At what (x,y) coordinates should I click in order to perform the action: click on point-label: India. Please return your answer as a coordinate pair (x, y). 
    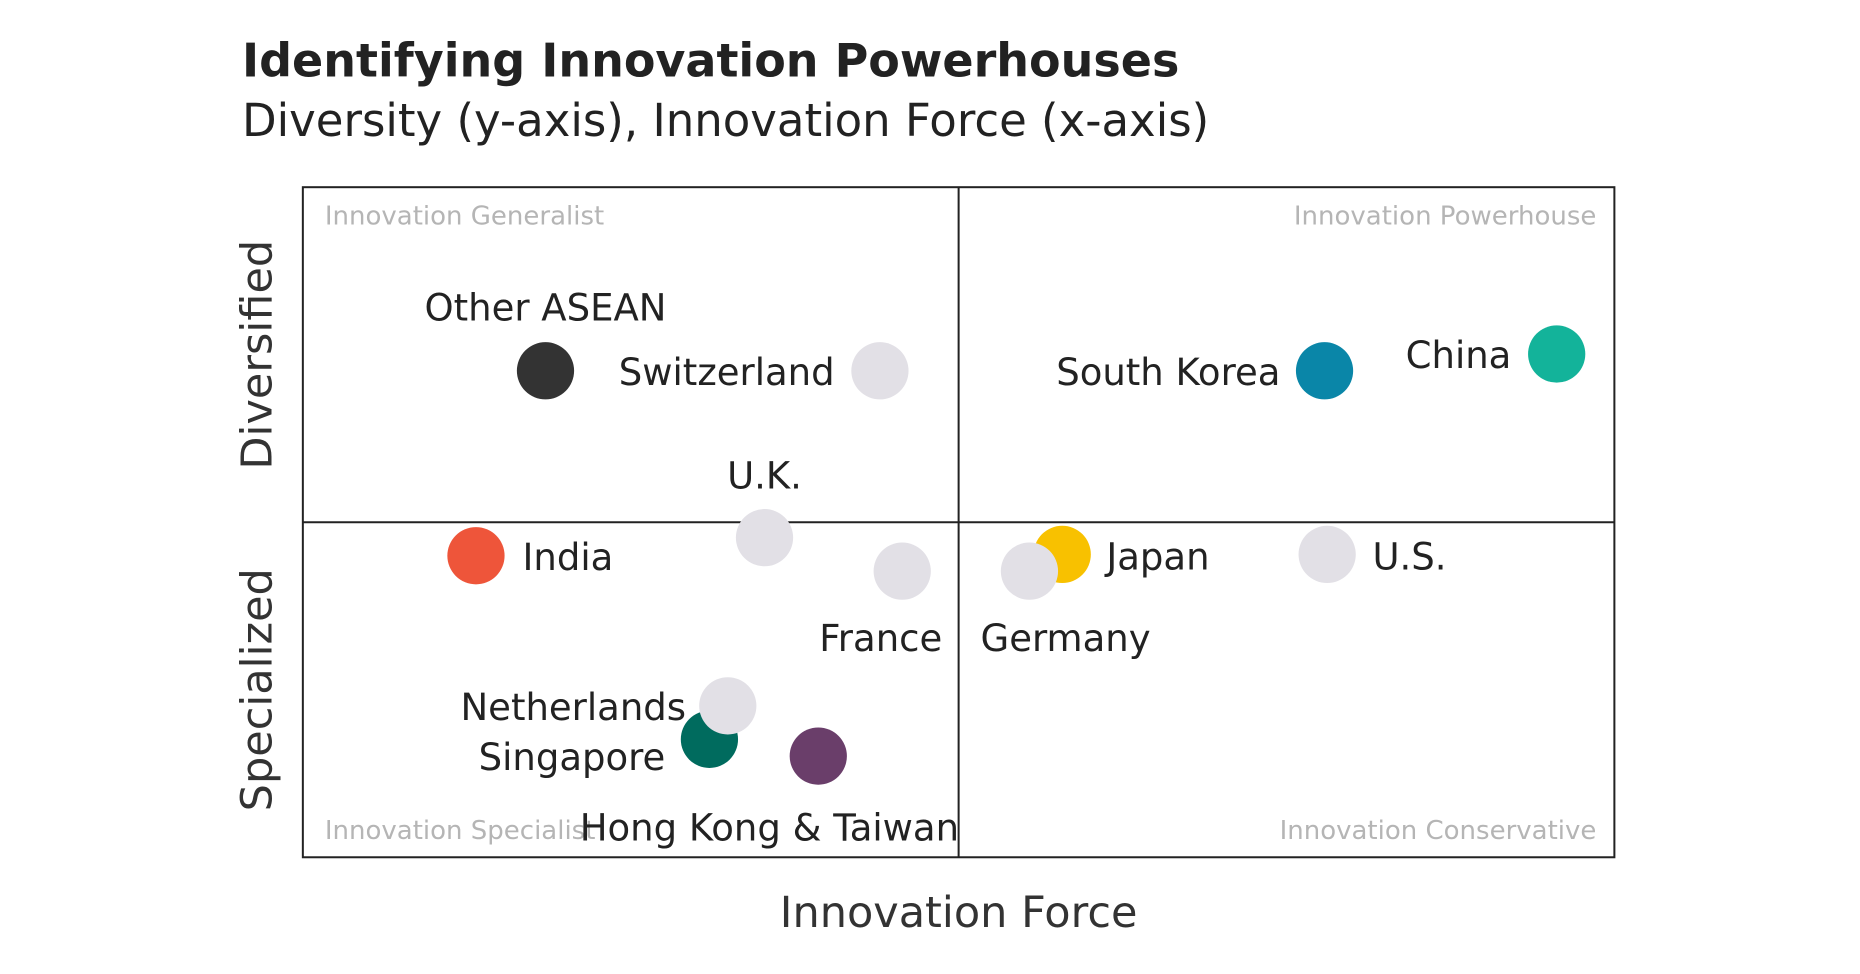
    Looking at the image, I should click on (567, 557).